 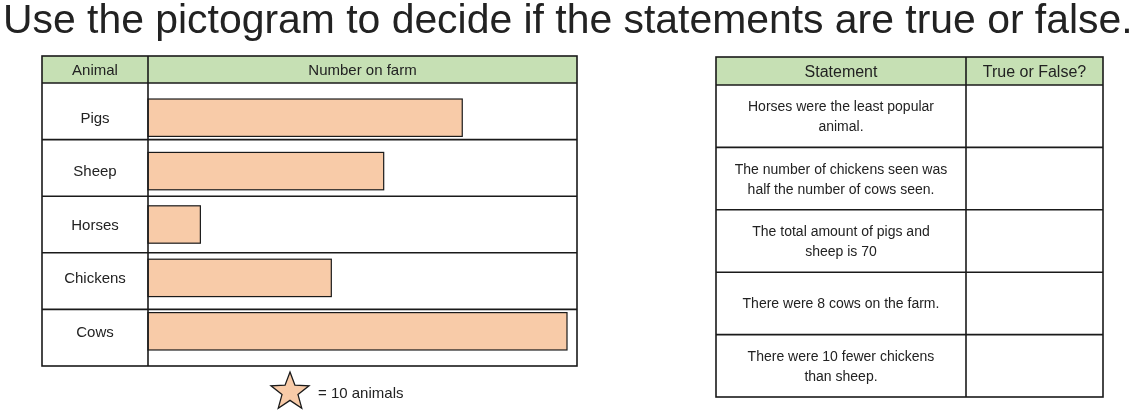 I want to click on y-tick-label: Sheep, so click(x=95, y=171).